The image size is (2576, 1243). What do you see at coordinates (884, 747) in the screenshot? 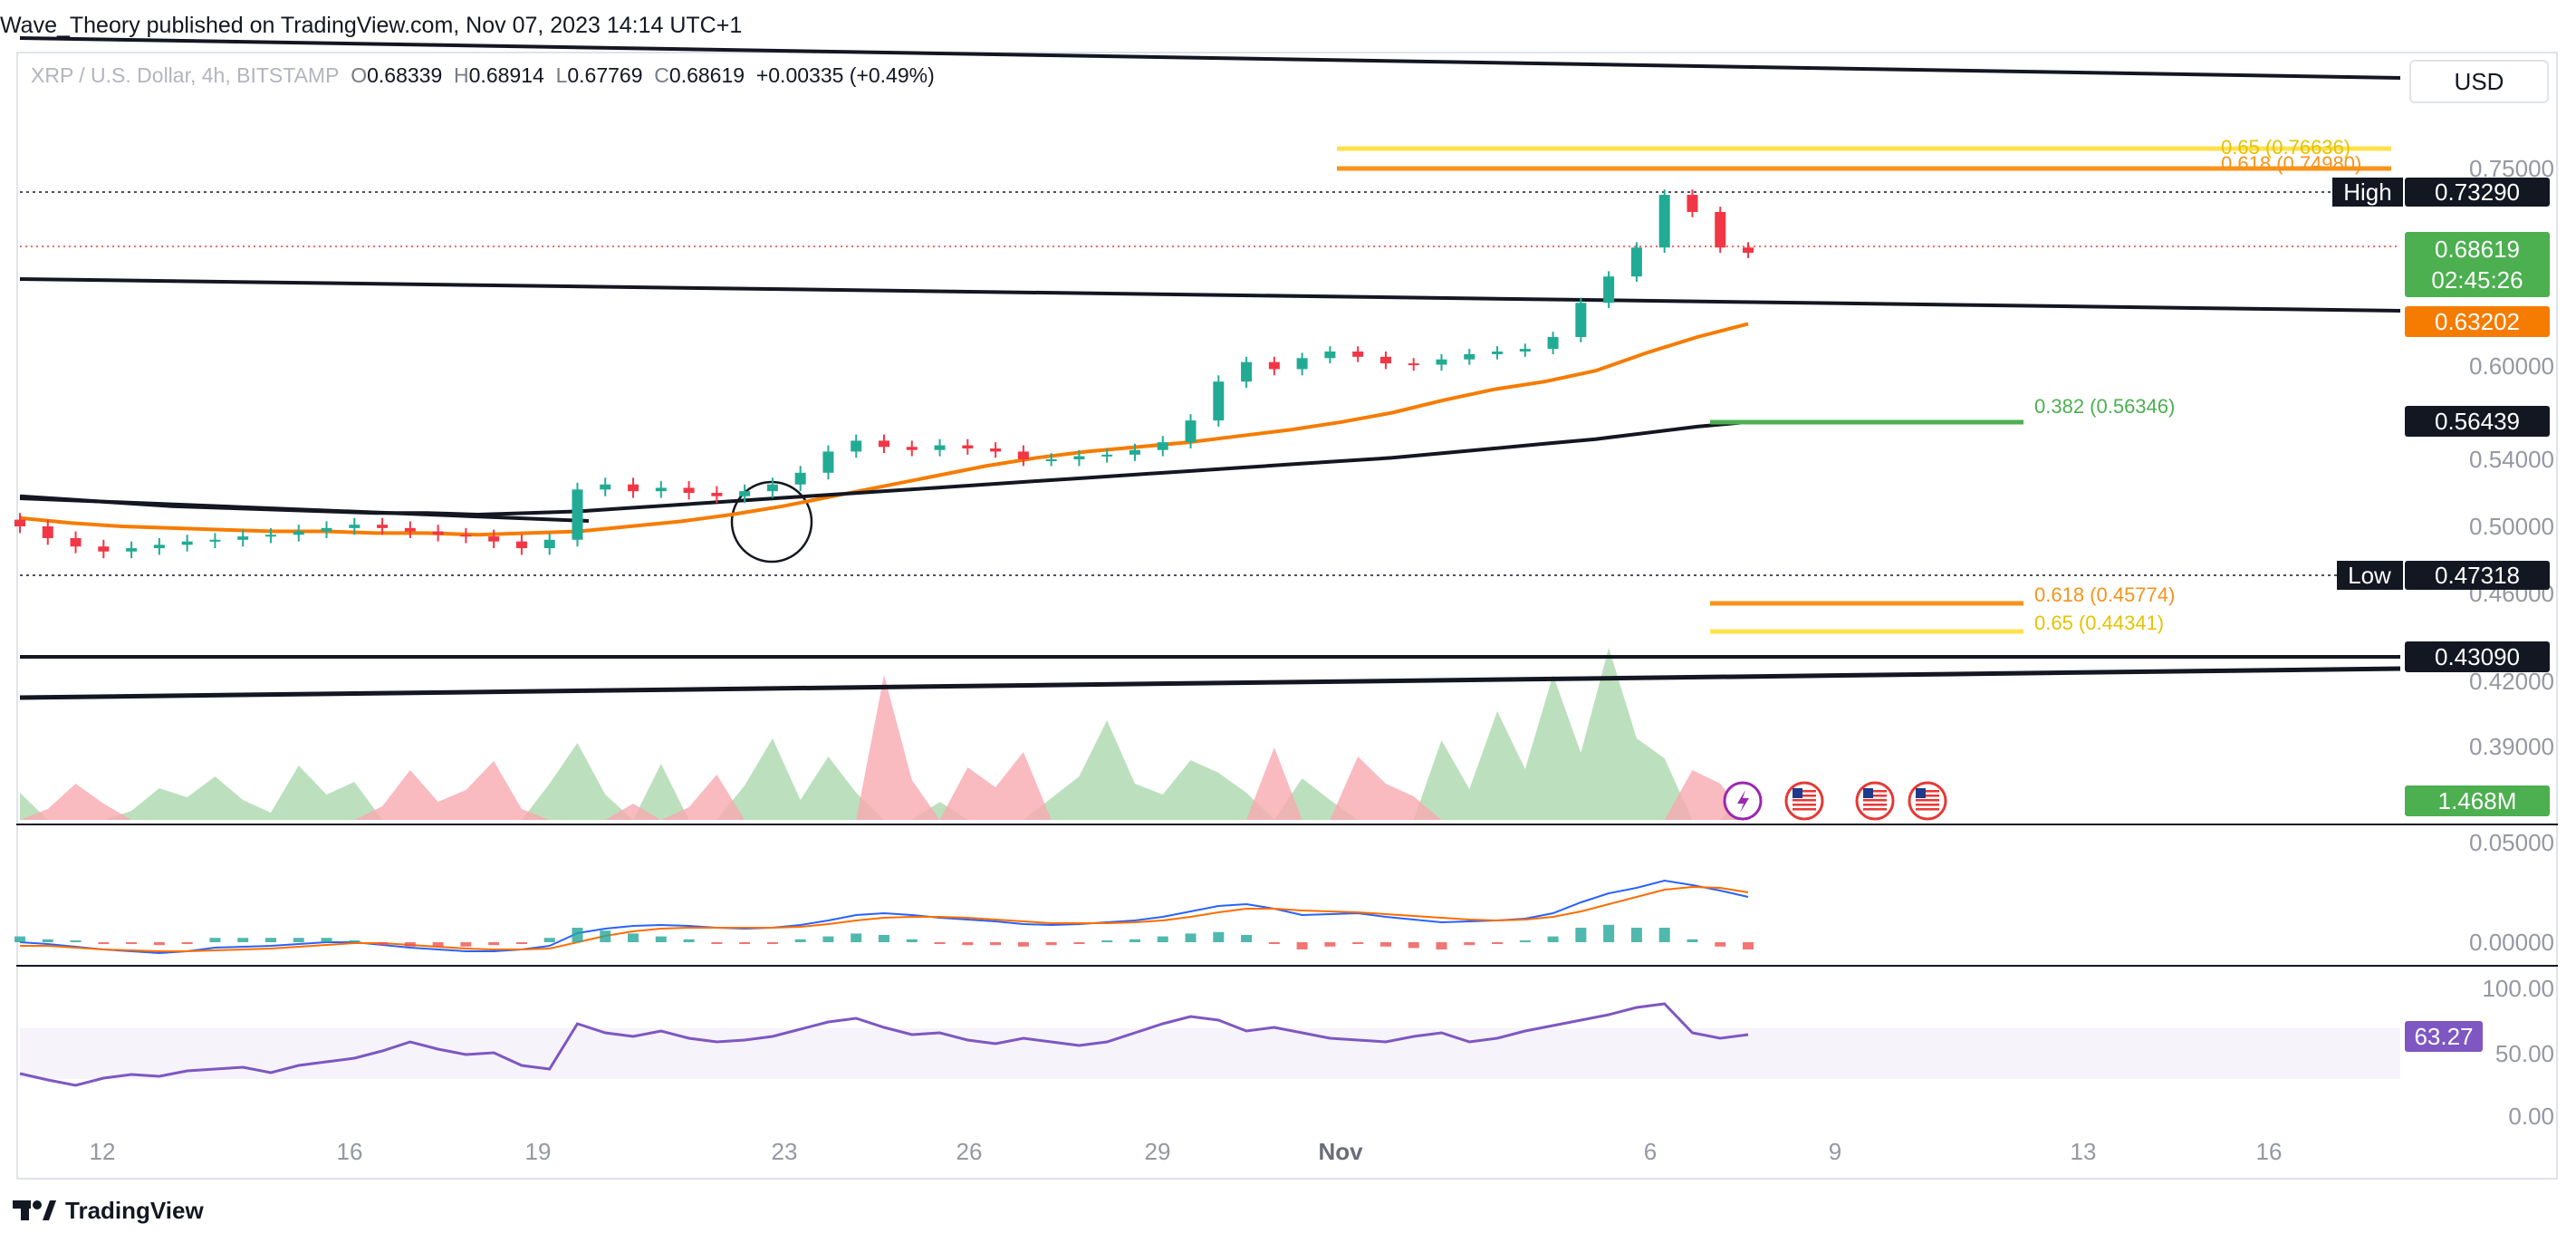
I see `volume-down-area` at bounding box center [884, 747].